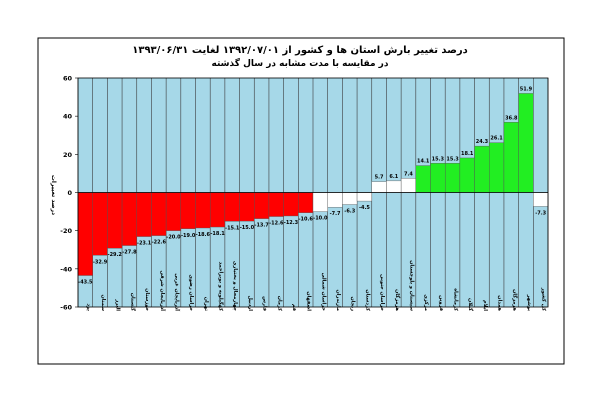 The width and height of the screenshot is (600, 404). Describe the element at coordinates (544, 299) in the screenshot. I see `x-category-label: کل کشور` at that location.